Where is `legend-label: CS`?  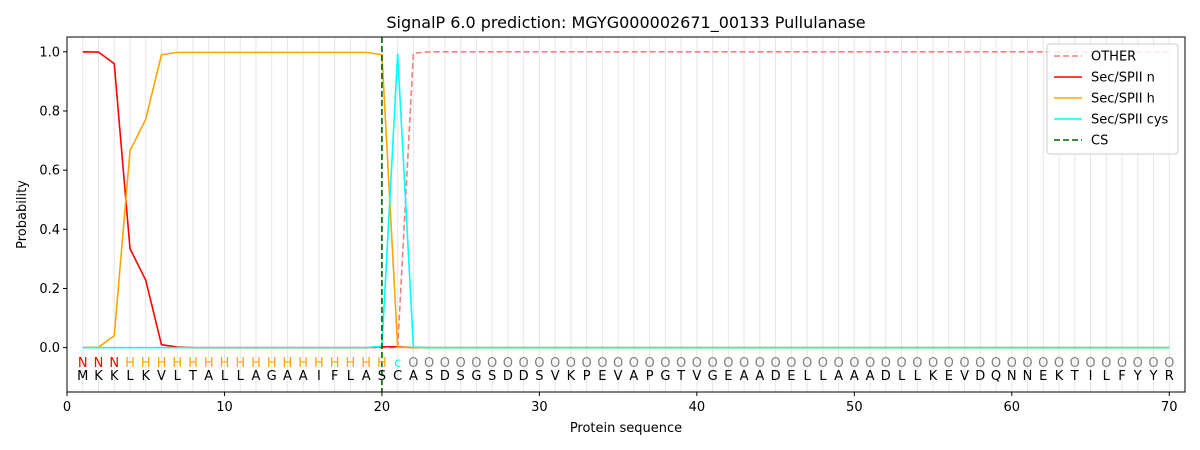
legend-label: CS is located at coordinates (1099, 141).